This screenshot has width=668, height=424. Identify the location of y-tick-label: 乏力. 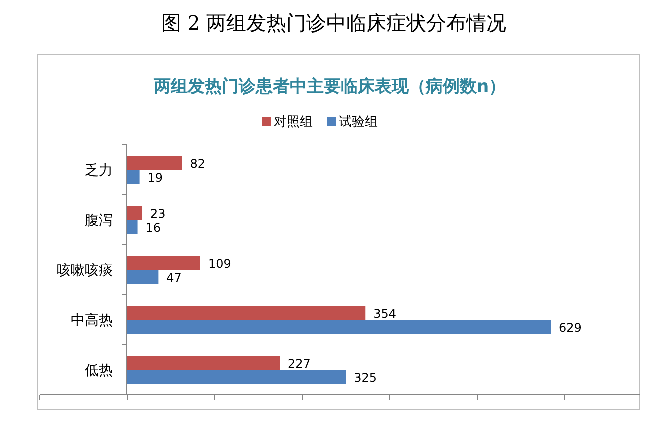
(99, 171).